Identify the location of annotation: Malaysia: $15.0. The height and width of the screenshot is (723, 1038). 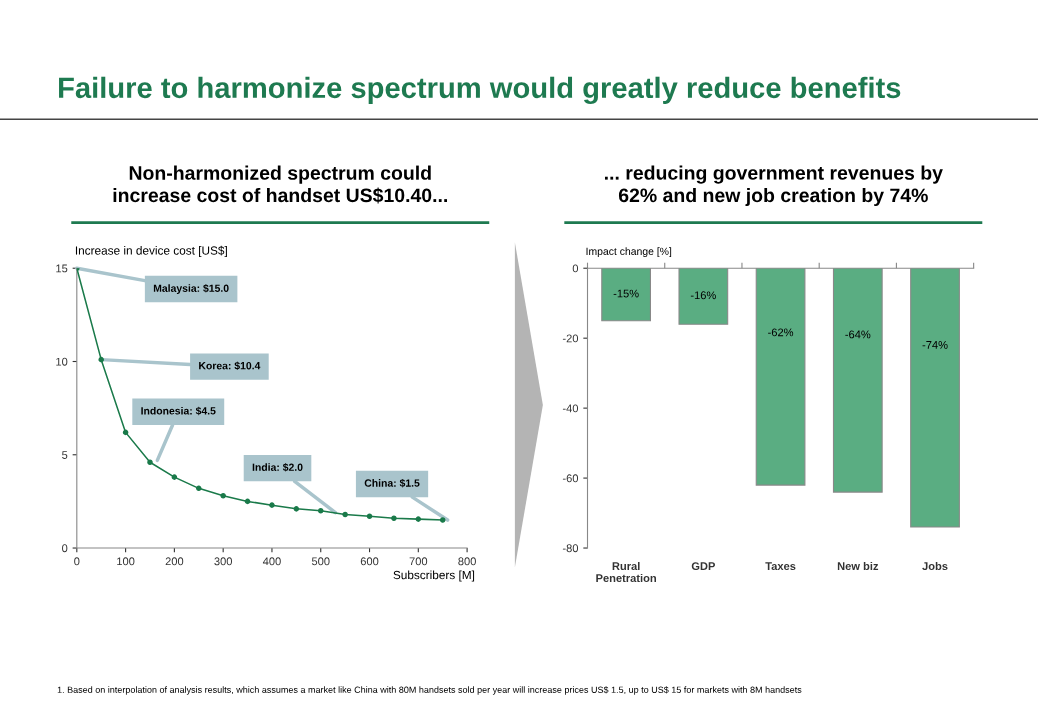
(191, 289).